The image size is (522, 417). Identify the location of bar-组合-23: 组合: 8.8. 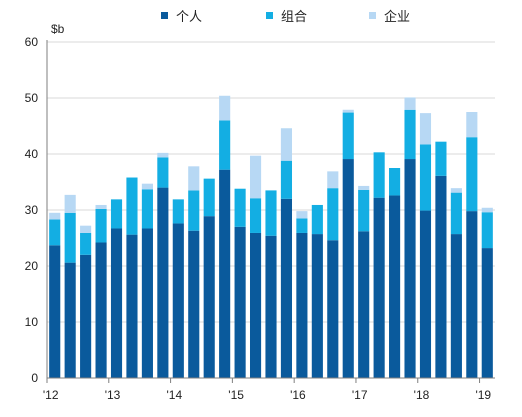
(410, 134).